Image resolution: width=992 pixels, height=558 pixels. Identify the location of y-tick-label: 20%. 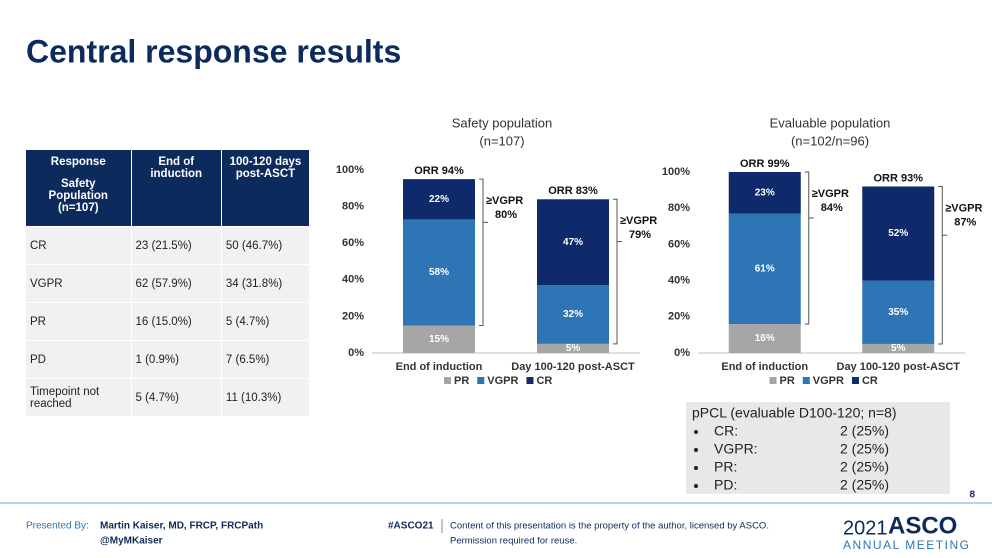
(353, 316).